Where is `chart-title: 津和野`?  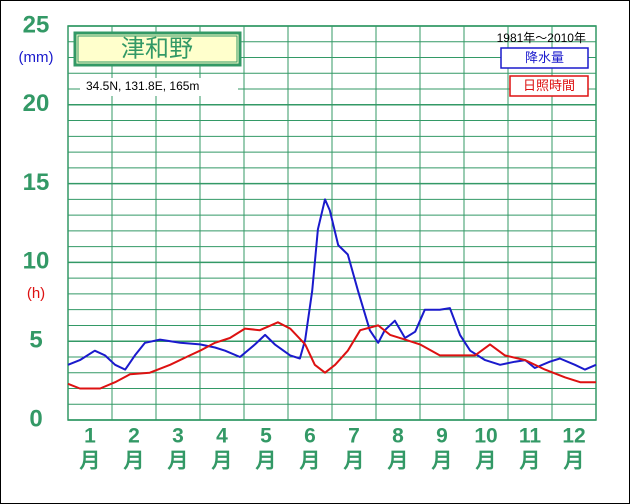 chart-title: 津和野 is located at coordinates (157, 48).